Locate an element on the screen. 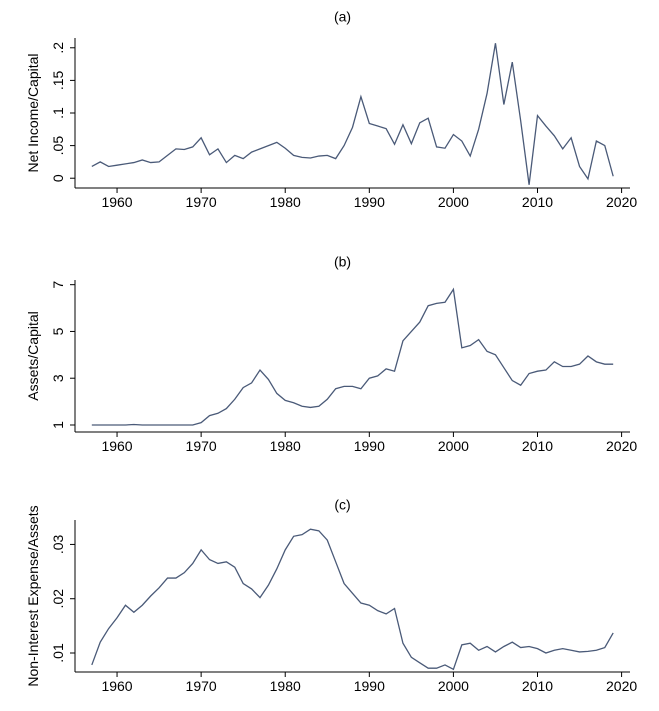 This screenshot has width=659, height=711. y-tick-label: .03 is located at coordinates (58, 544).